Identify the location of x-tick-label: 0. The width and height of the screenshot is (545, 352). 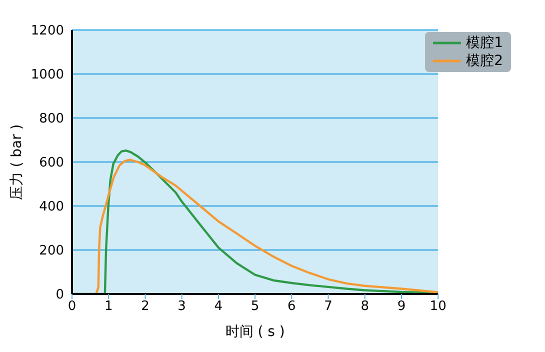
(72, 306).